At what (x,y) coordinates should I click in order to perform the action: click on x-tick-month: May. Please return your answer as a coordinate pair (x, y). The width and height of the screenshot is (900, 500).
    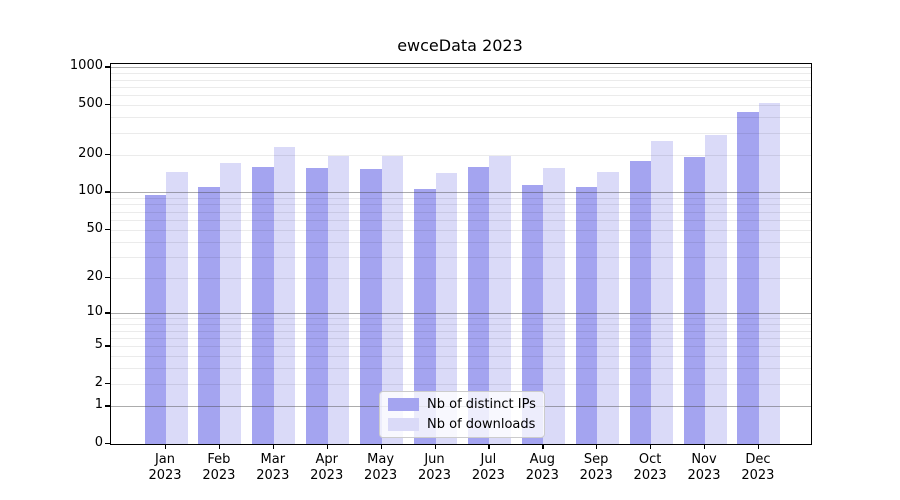
    Looking at the image, I should click on (381, 459).